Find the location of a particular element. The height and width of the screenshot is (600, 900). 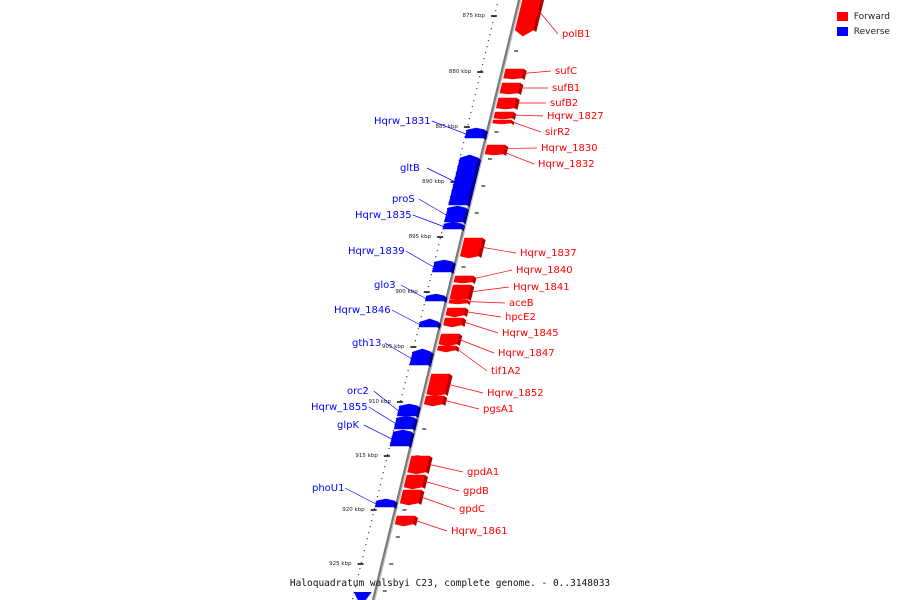

gene-hqrw-1861: Hqrw_1861 is located at coordinates (451, 526).